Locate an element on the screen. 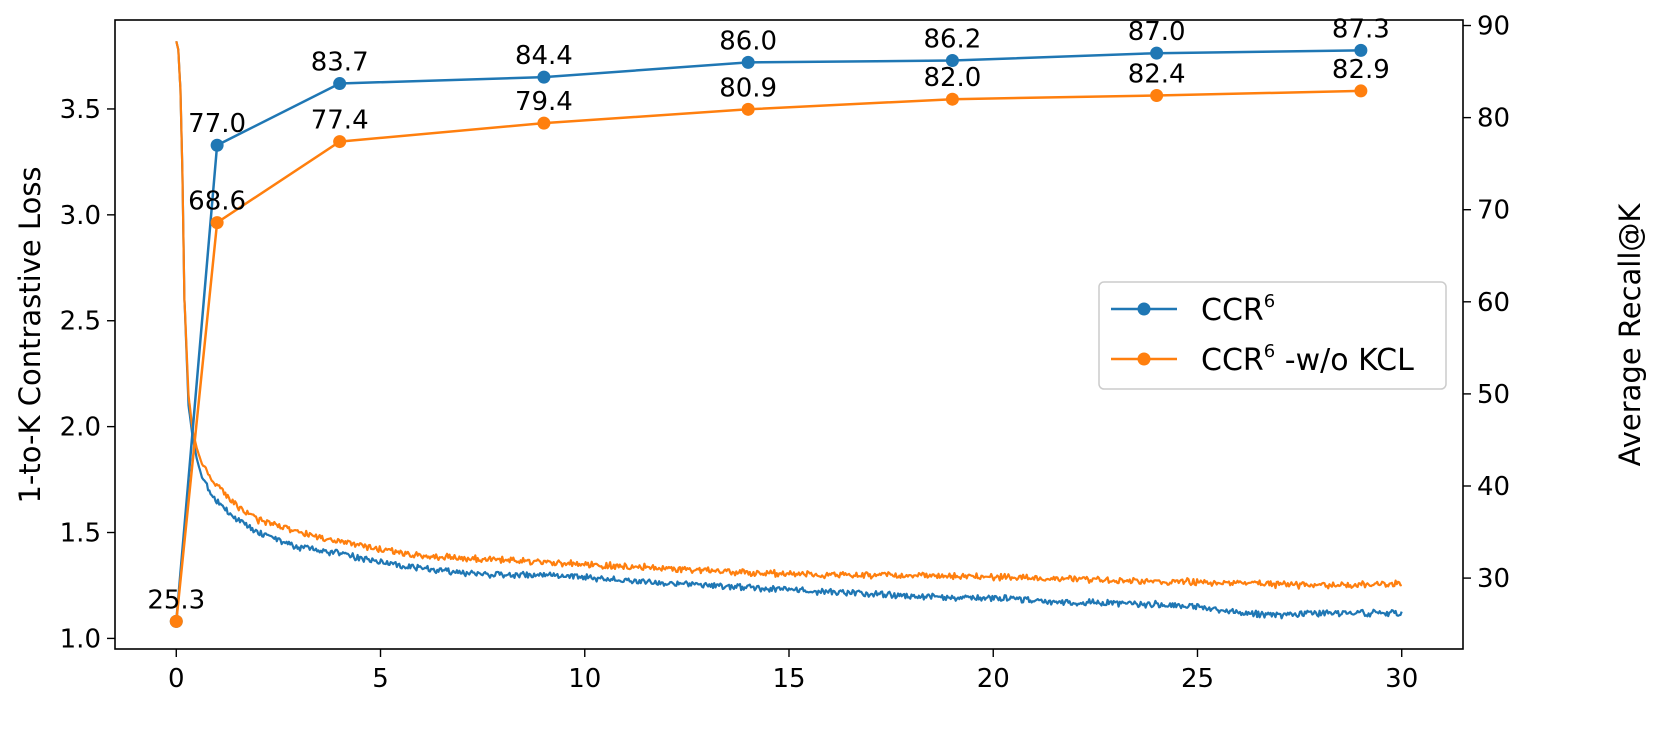 This screenshot has width=1660, height=748. x-tick-label: 0 is located at coordinates (176, 679).